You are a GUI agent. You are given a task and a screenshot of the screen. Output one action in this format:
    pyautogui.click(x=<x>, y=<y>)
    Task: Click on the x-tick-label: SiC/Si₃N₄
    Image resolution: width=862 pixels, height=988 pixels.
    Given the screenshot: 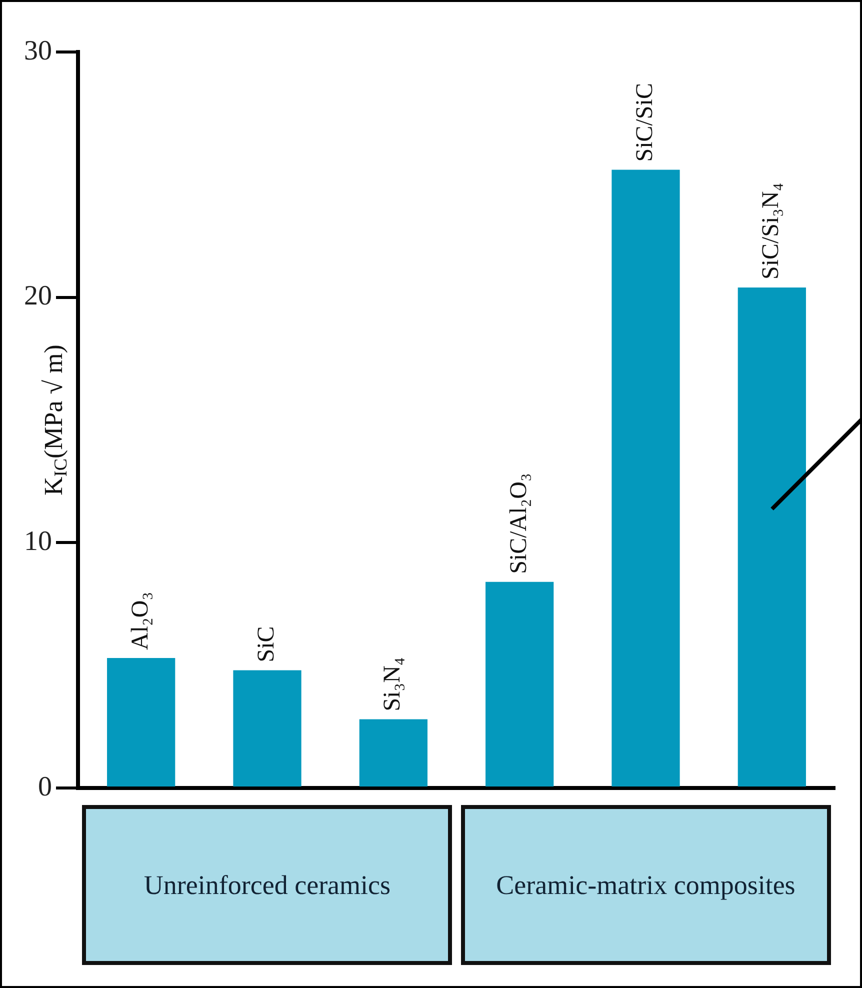 What is the action you would take?
    pyautogui.click(x=771, y=231)
    